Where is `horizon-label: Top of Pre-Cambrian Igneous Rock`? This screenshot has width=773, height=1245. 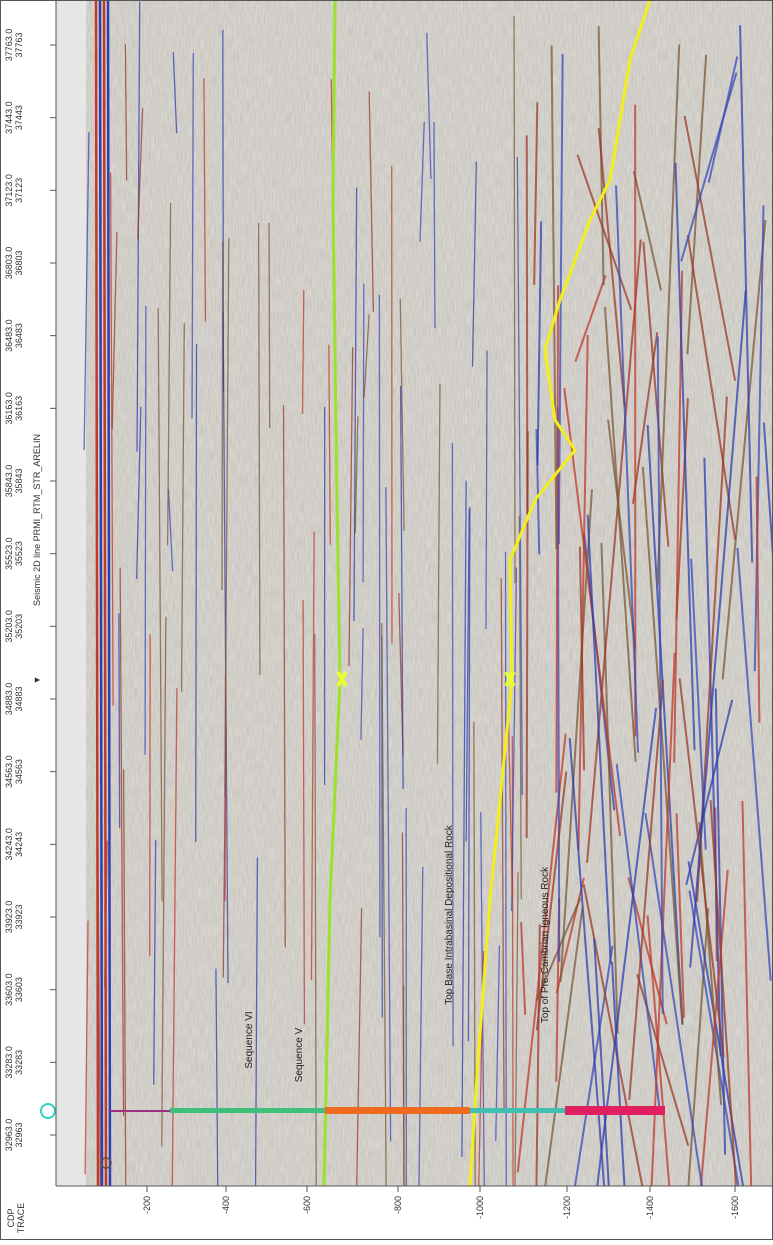
horizon-label: Top of Pre-Cambrian Igneous Rock is located at coordinates (545, 944).